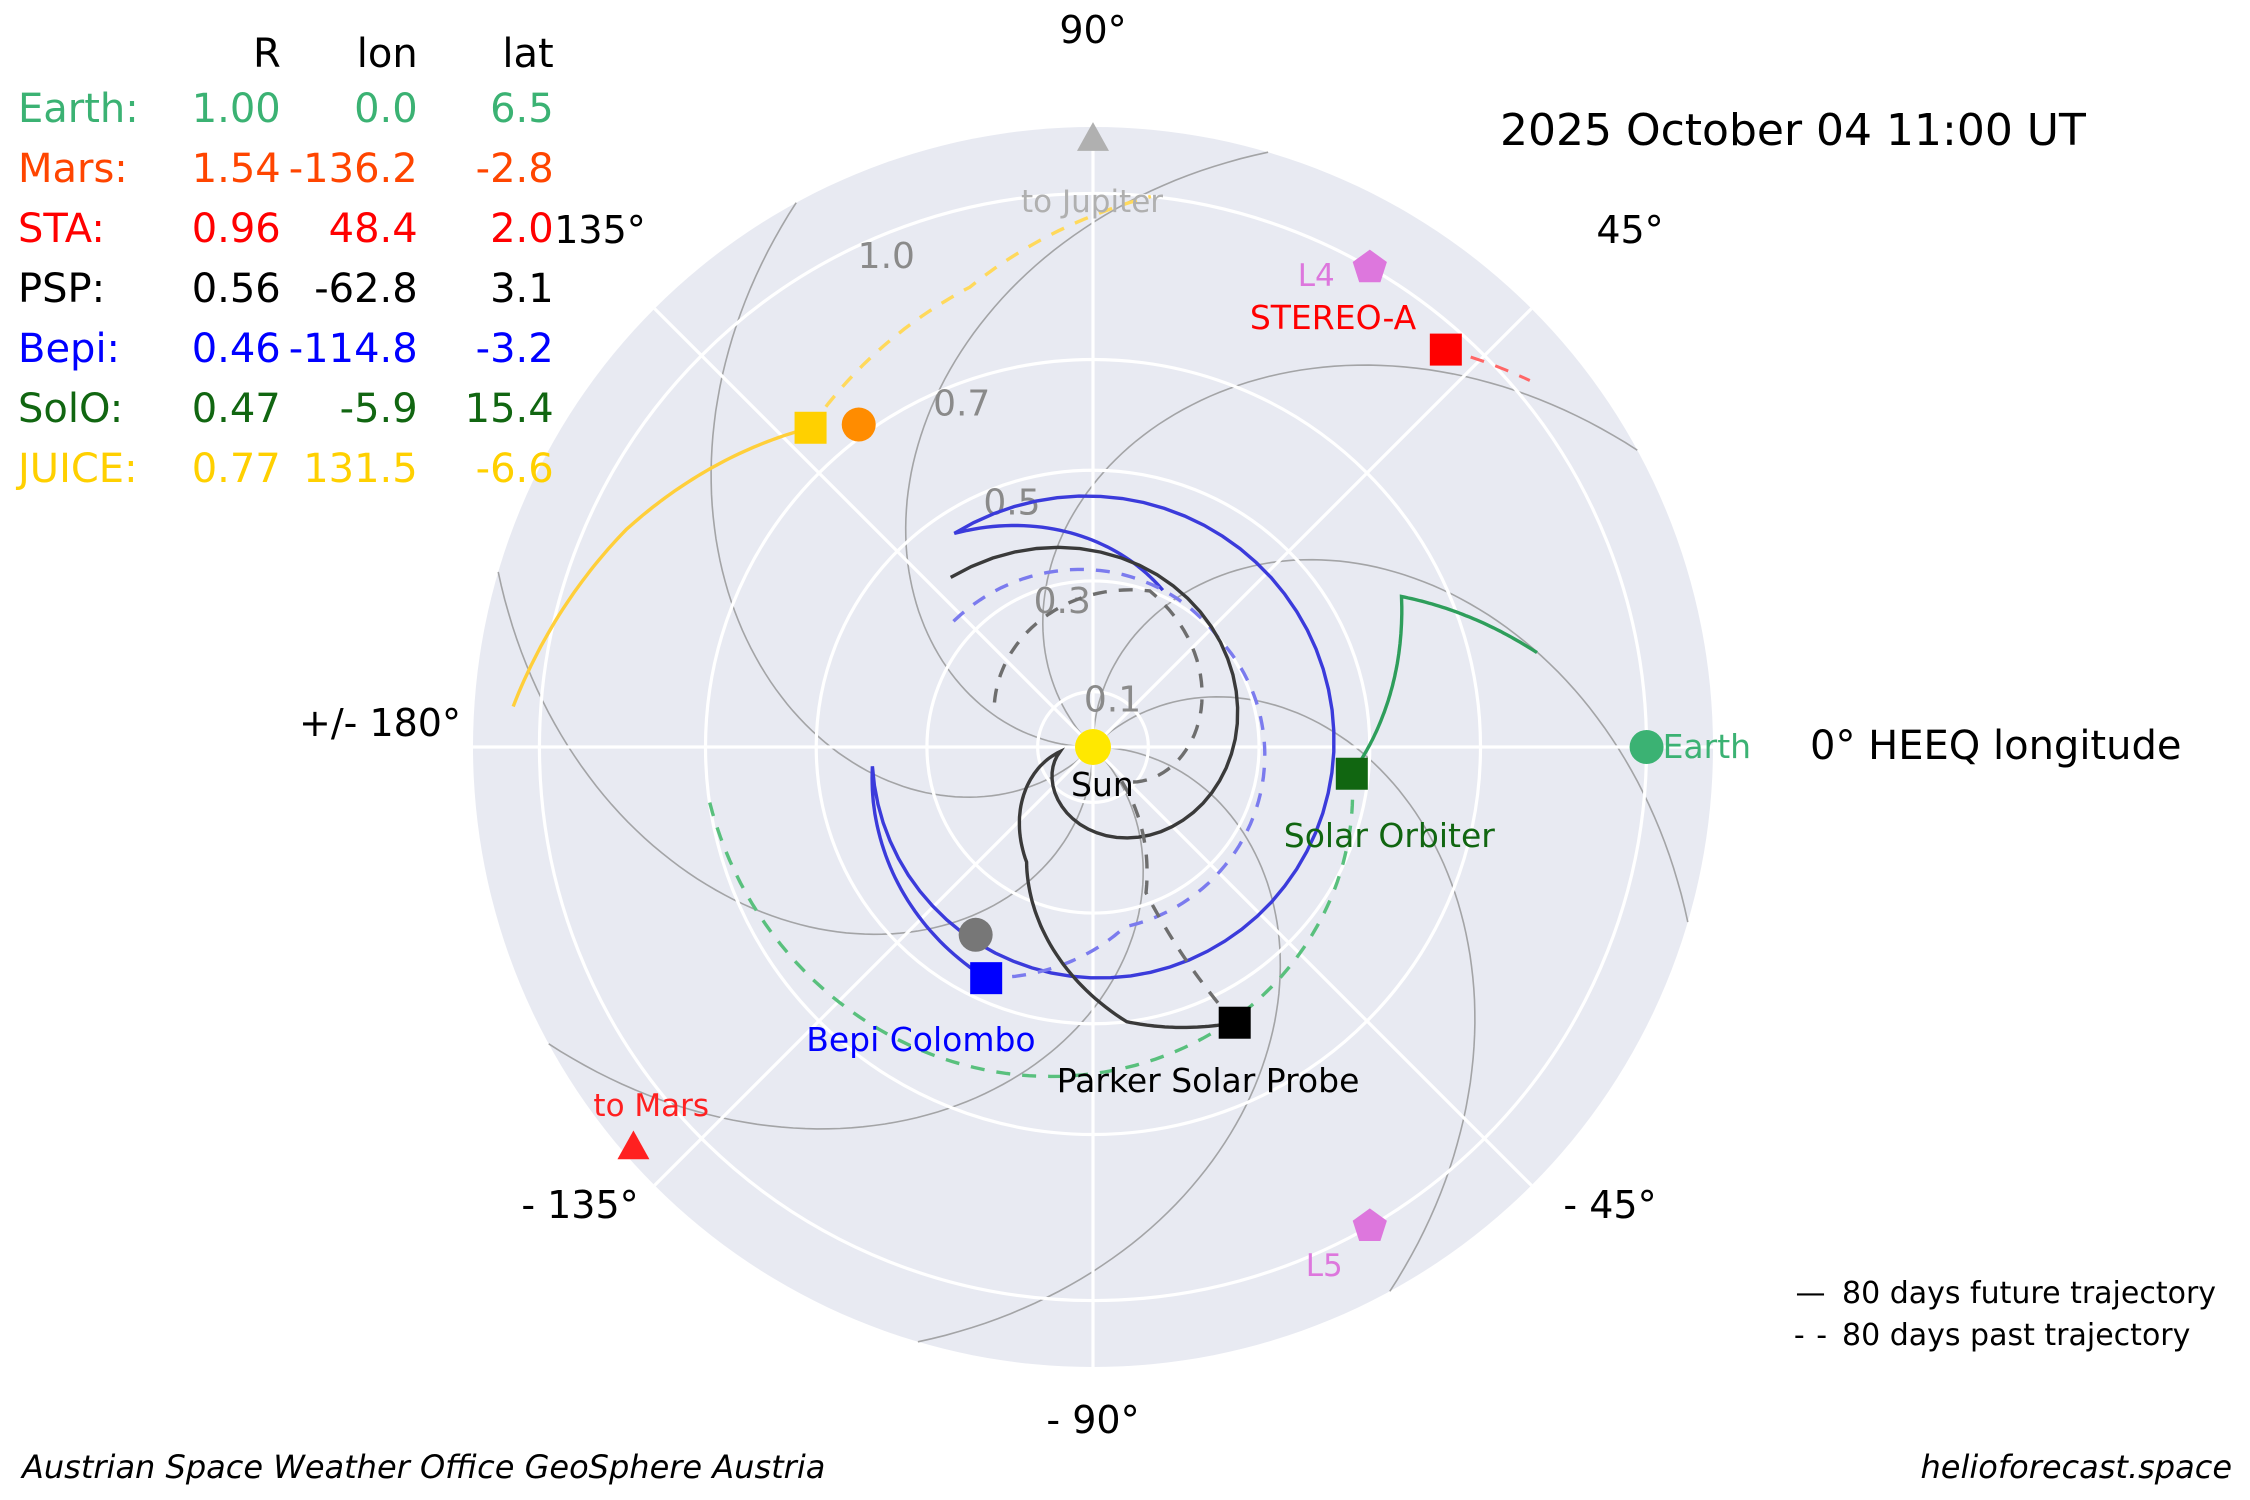  I want to click on table-row: SolO: 0.47 -5.9 15.4, so click(281, 409).